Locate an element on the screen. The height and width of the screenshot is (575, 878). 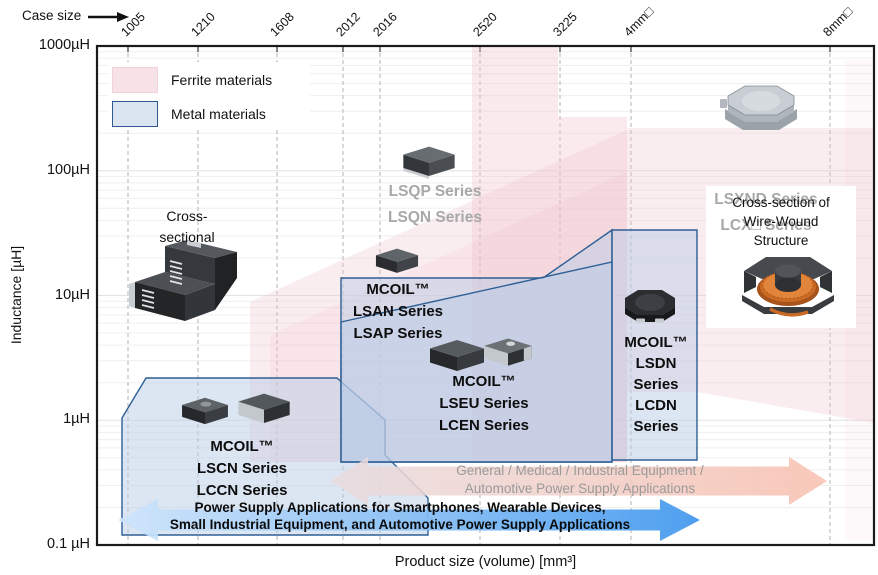
lsdn-line-1: MCOIL™ is located at coordinates (656, 342).